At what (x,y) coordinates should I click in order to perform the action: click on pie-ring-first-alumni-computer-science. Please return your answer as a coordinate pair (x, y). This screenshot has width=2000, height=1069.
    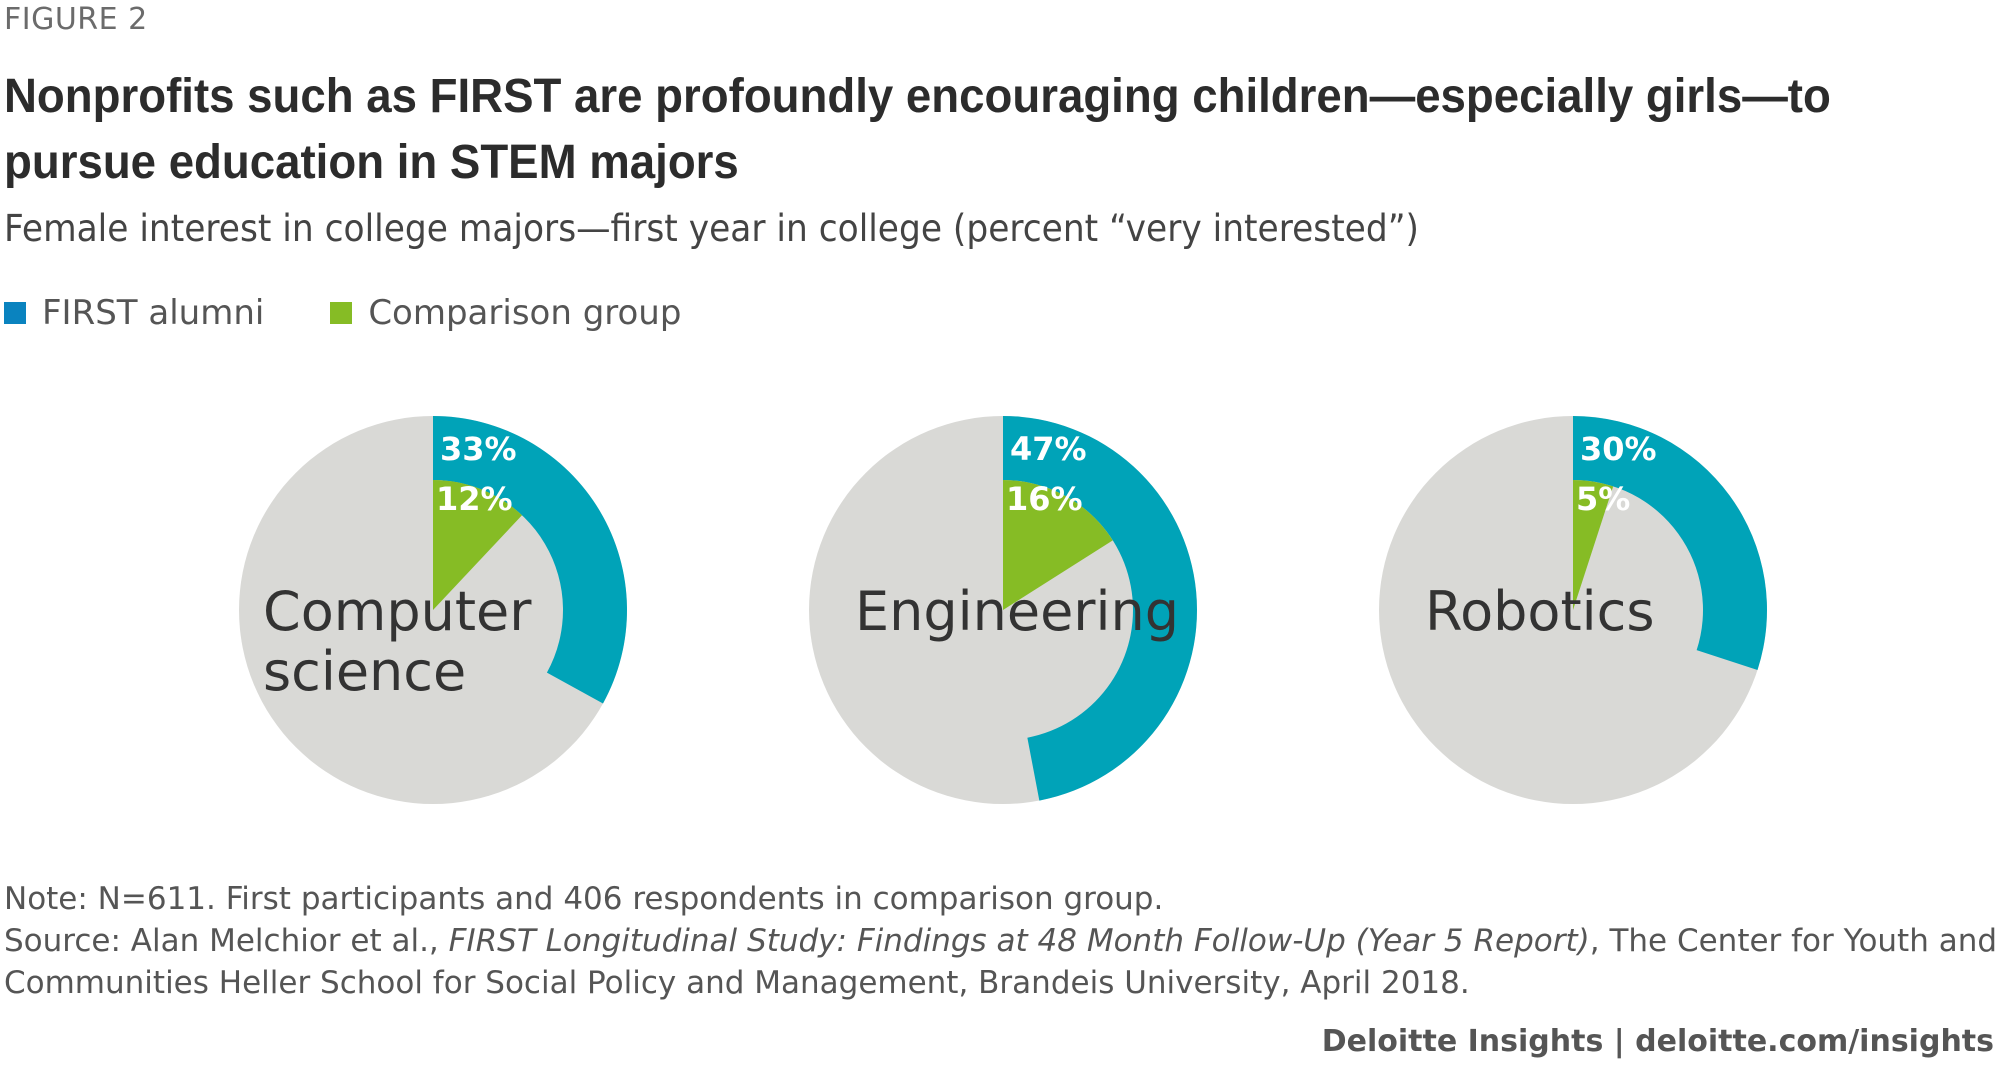
    Looking at the image, I should click on (530, 560).